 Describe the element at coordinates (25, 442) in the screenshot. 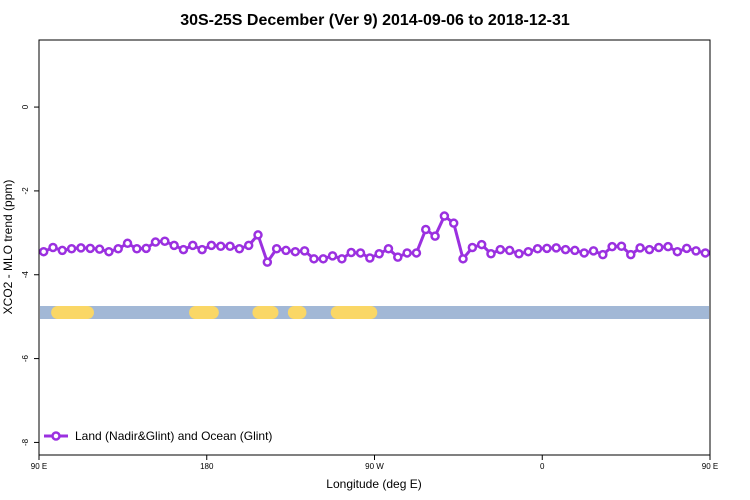

I see `y-tick-label: -8` at that location.